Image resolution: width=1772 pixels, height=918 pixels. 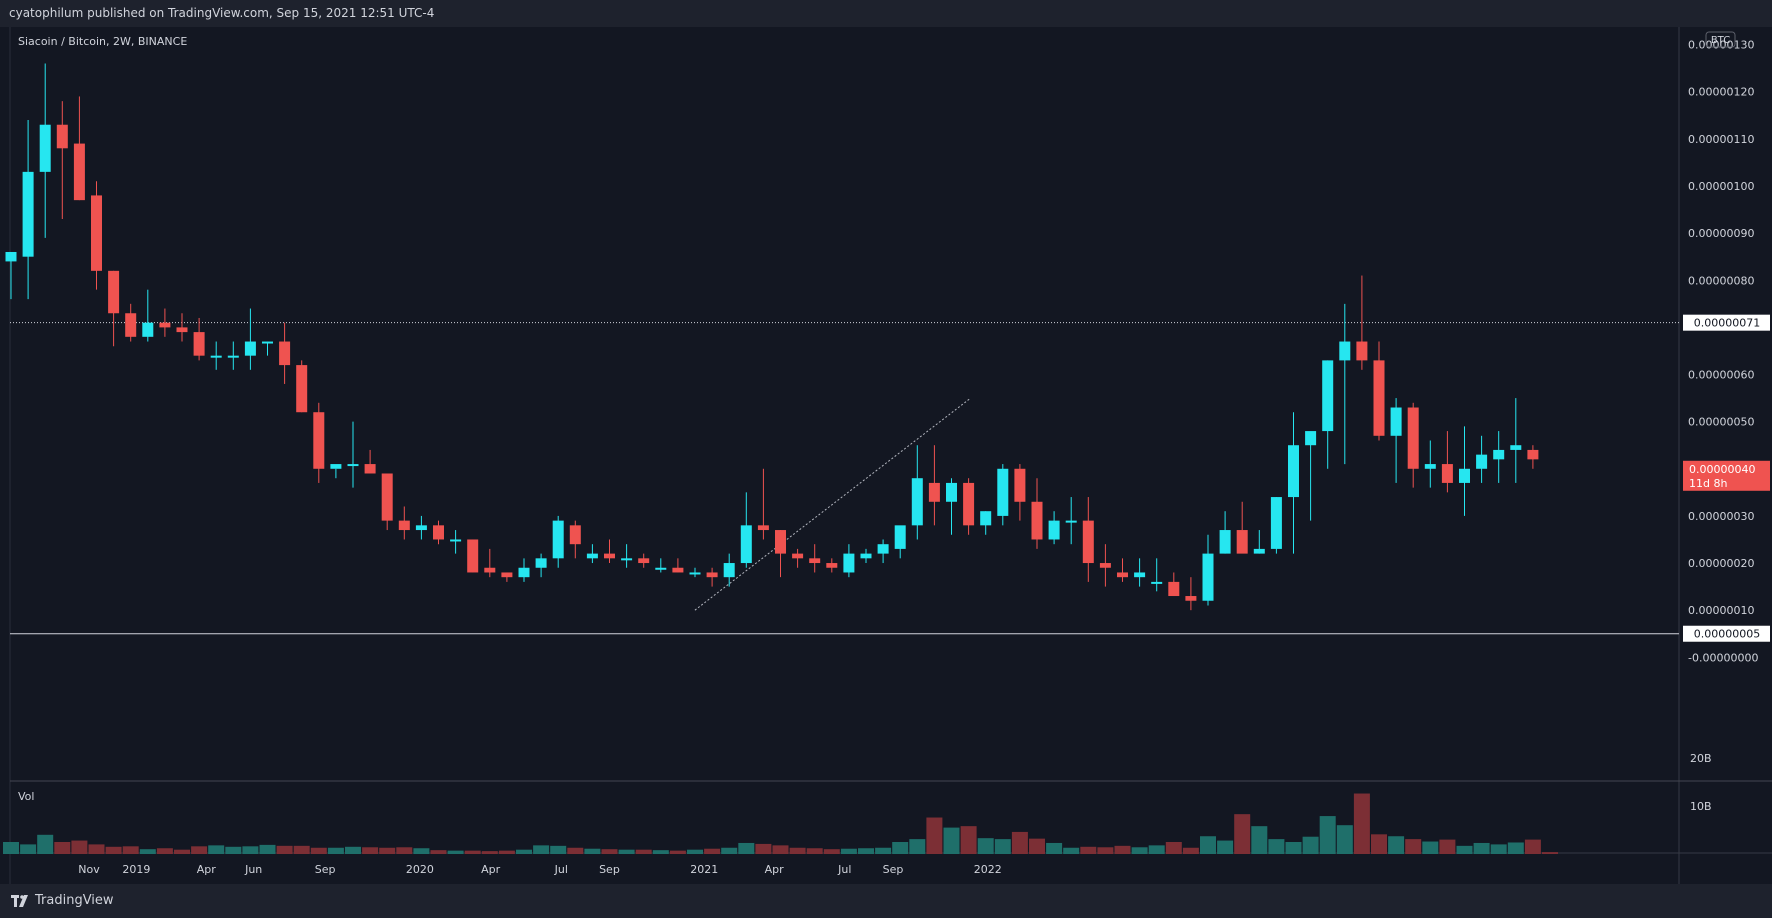 What do you see at coordinates (1701, 806) in the screenshot?
I see `volume-axis-tick-label: 10B` at bounding box center [1701, 806].